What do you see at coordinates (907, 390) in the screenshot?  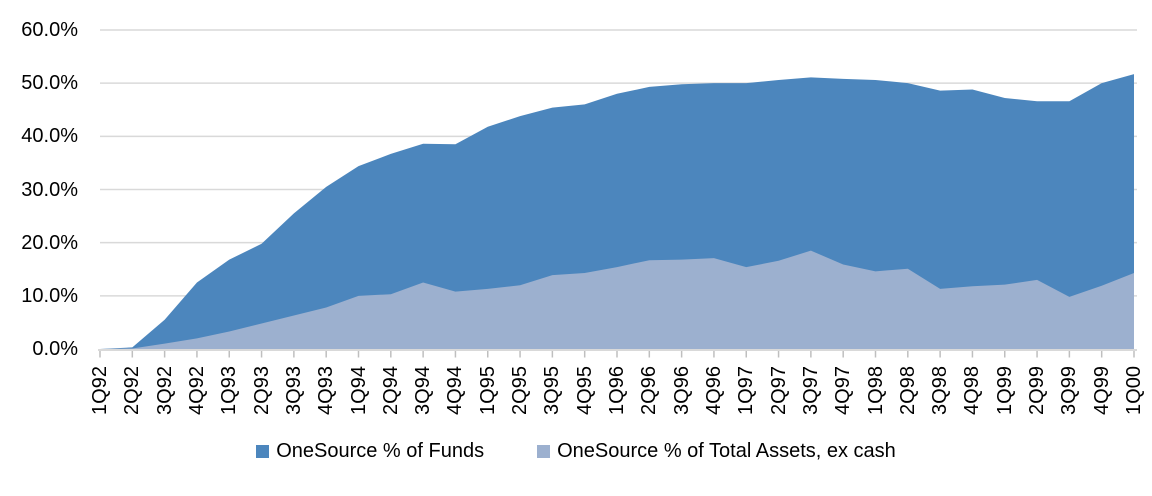 I see `x-tick-label: 2Q98` at bounding box center [907, 390].